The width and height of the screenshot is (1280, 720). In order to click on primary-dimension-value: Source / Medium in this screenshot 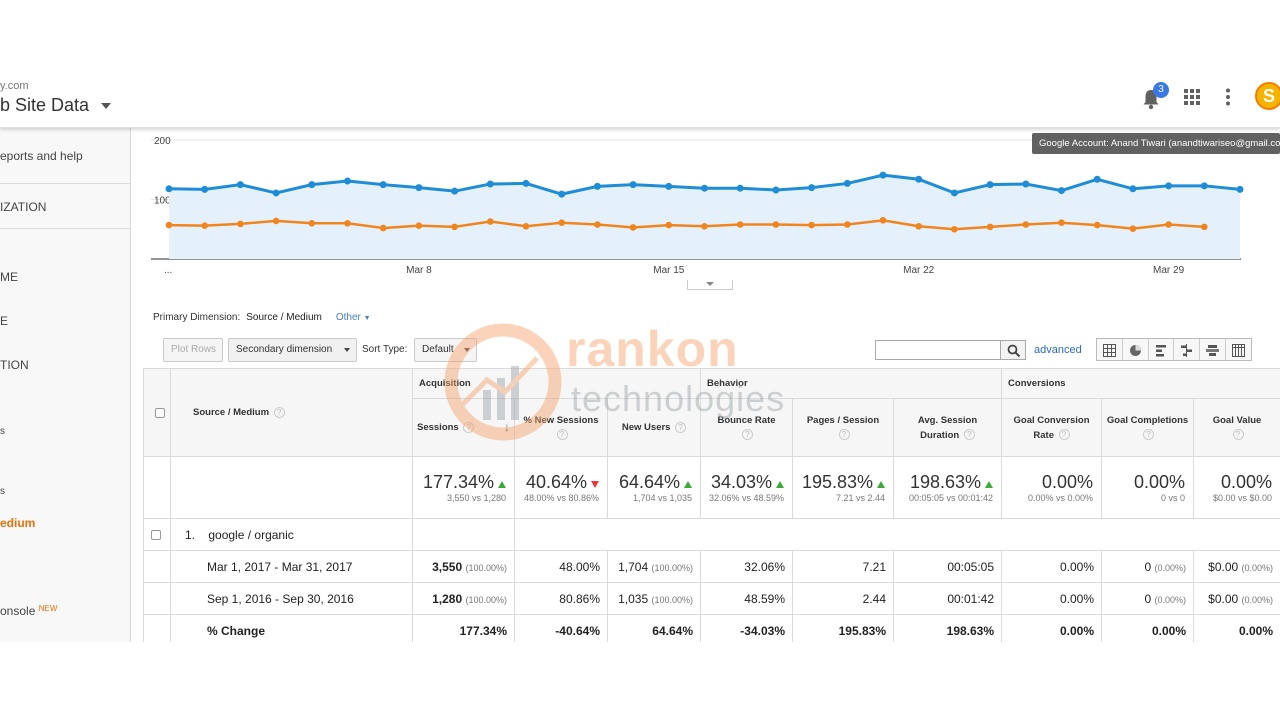, I will do `click(284, 317)`.